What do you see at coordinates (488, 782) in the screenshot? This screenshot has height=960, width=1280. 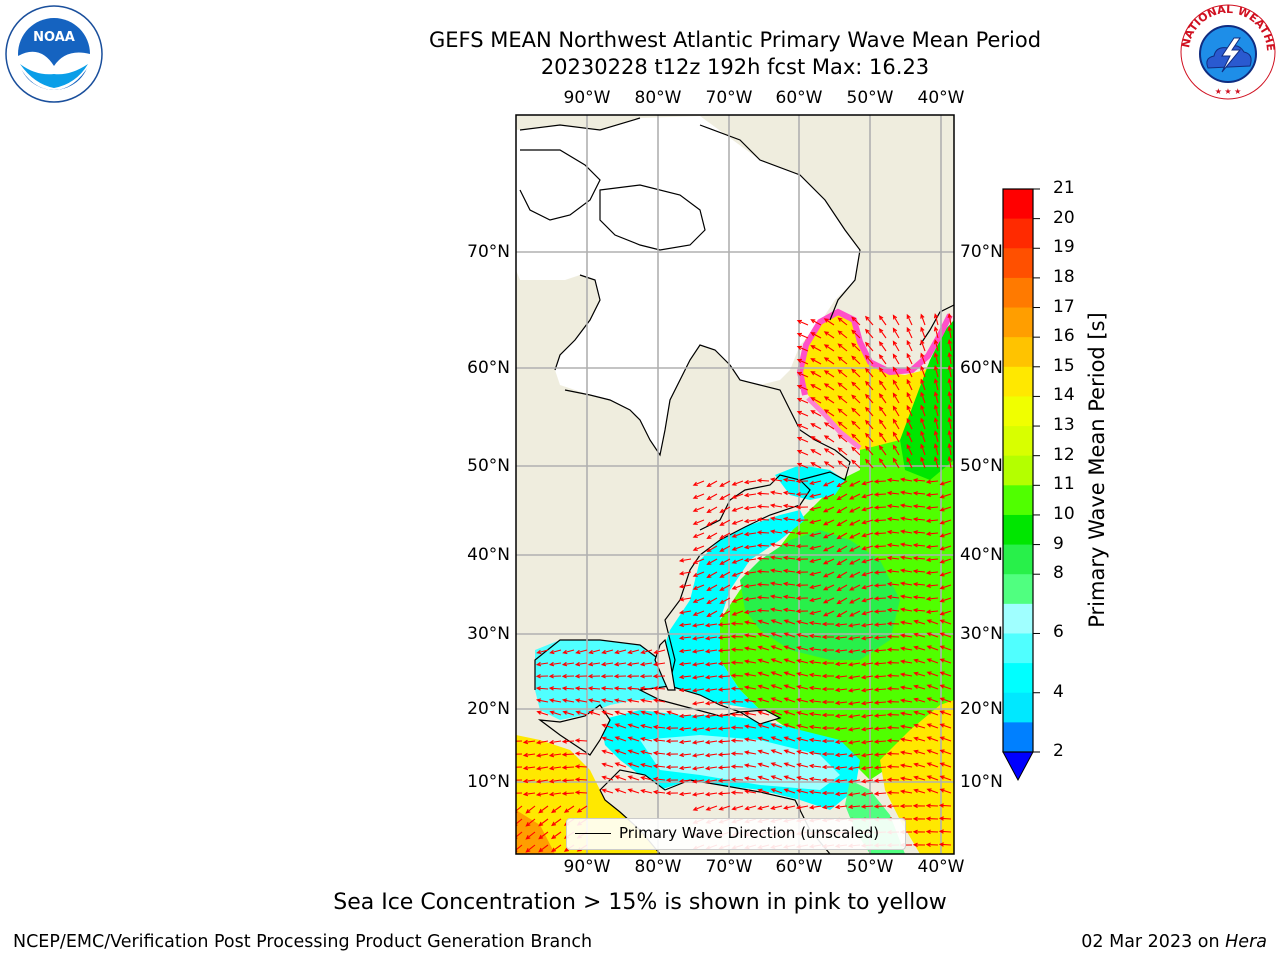 I see `lat-label-left: 10°N` at bounding box center [488, 782].